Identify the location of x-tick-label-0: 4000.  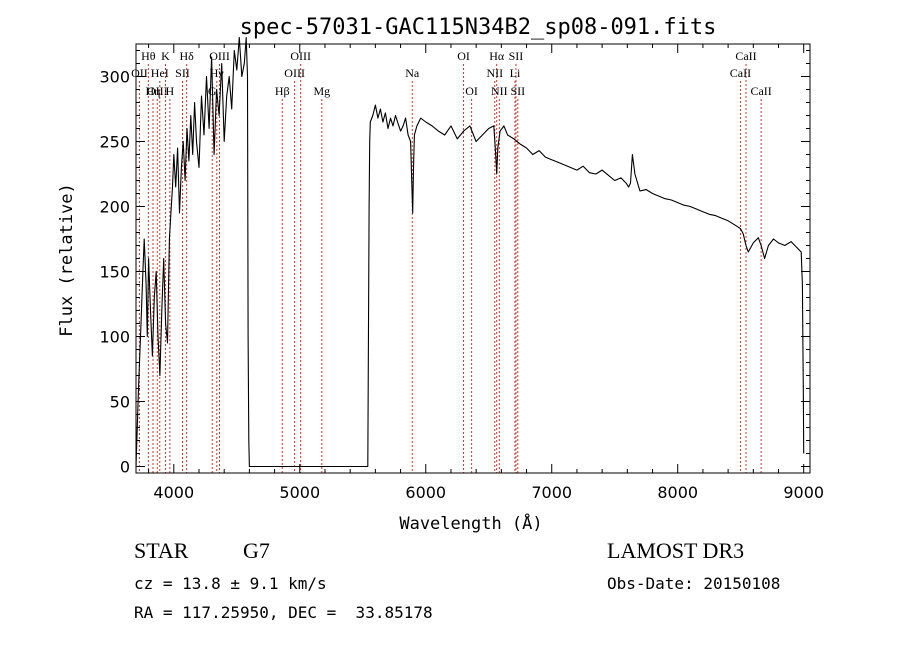
(173, 492).